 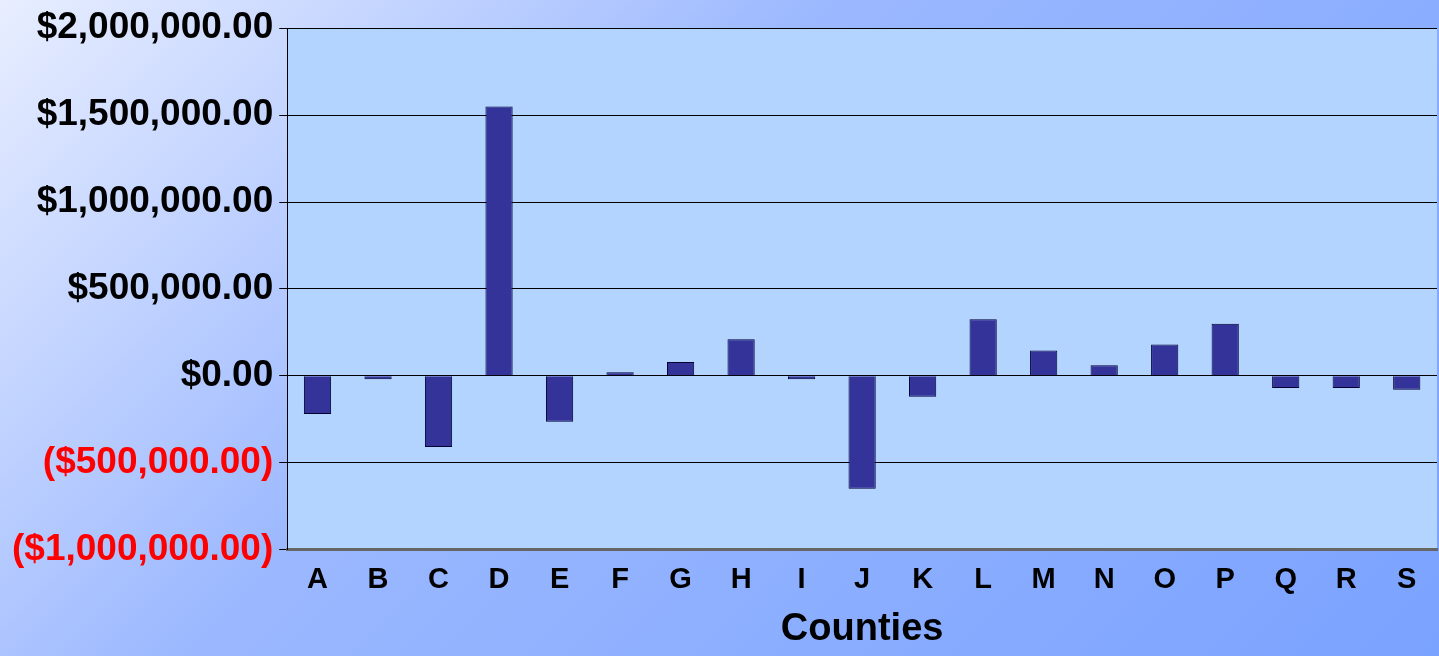 What do you see at coordinates (1407, 578) in the screenshot?
I see `x-tick-label: S` at bounding box center [1407, 578].